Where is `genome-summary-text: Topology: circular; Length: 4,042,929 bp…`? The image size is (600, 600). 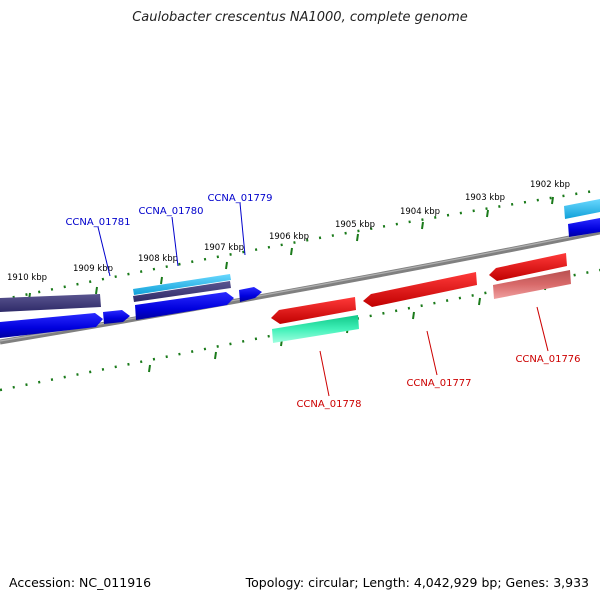 genome-summary-text: Topology: circular; Length: 4,042,929 bp… is located at coordinates (417, 582).